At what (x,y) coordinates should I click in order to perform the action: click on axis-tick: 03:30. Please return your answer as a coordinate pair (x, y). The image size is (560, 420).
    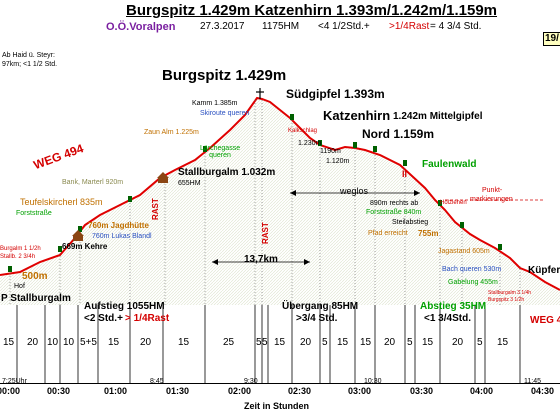
    Looking at the image, I should click on (422, 391).